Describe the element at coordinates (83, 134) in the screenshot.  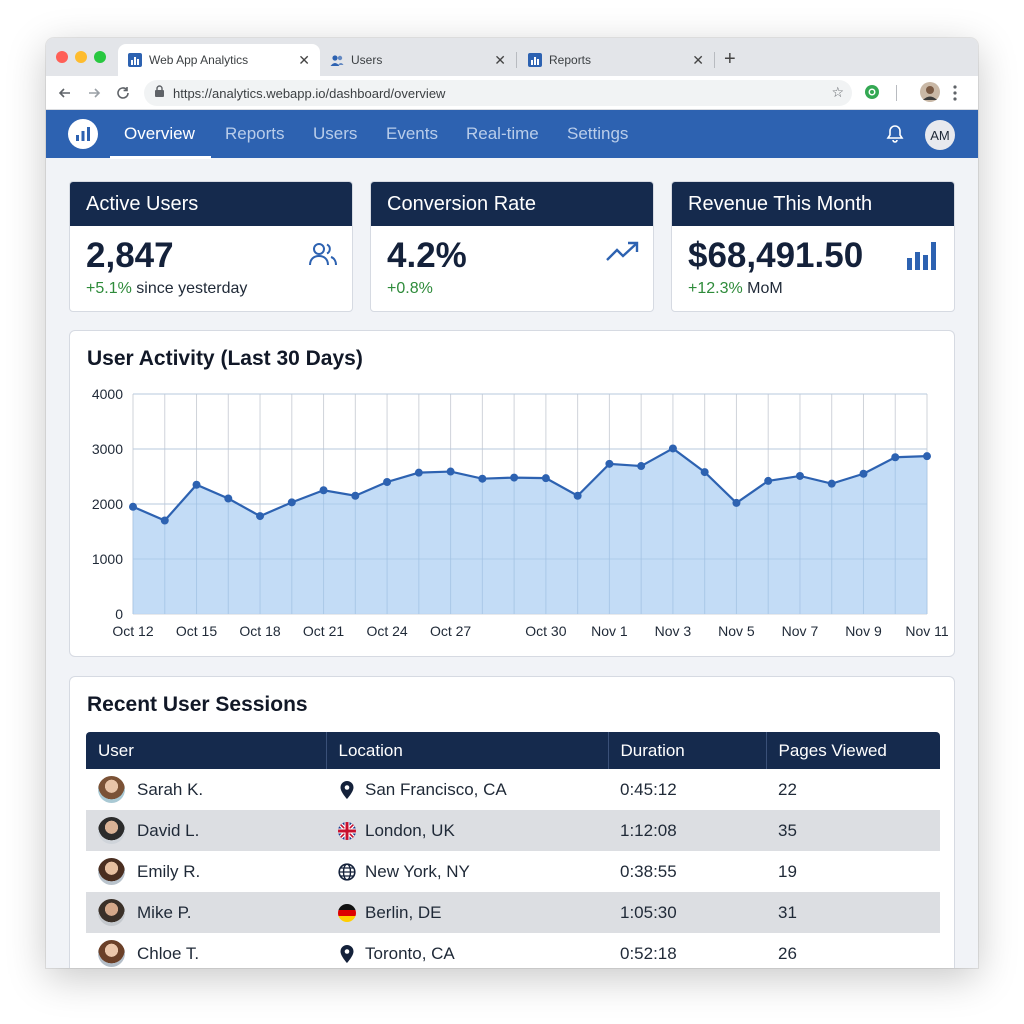
I see `app-logo` at that location.